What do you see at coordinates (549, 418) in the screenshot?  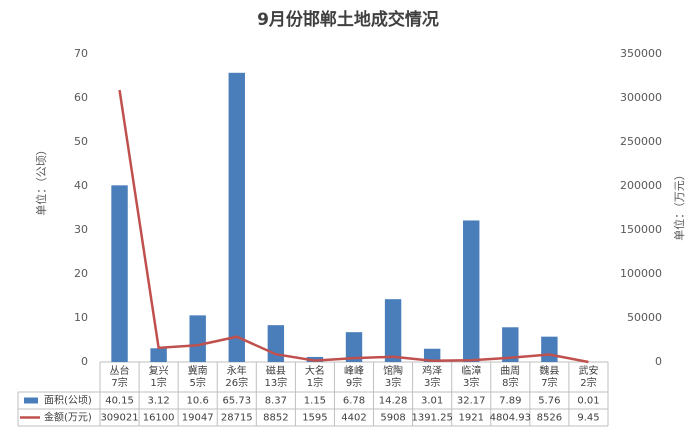 I see `table-value: 8526` at bounding box center [549, 418].